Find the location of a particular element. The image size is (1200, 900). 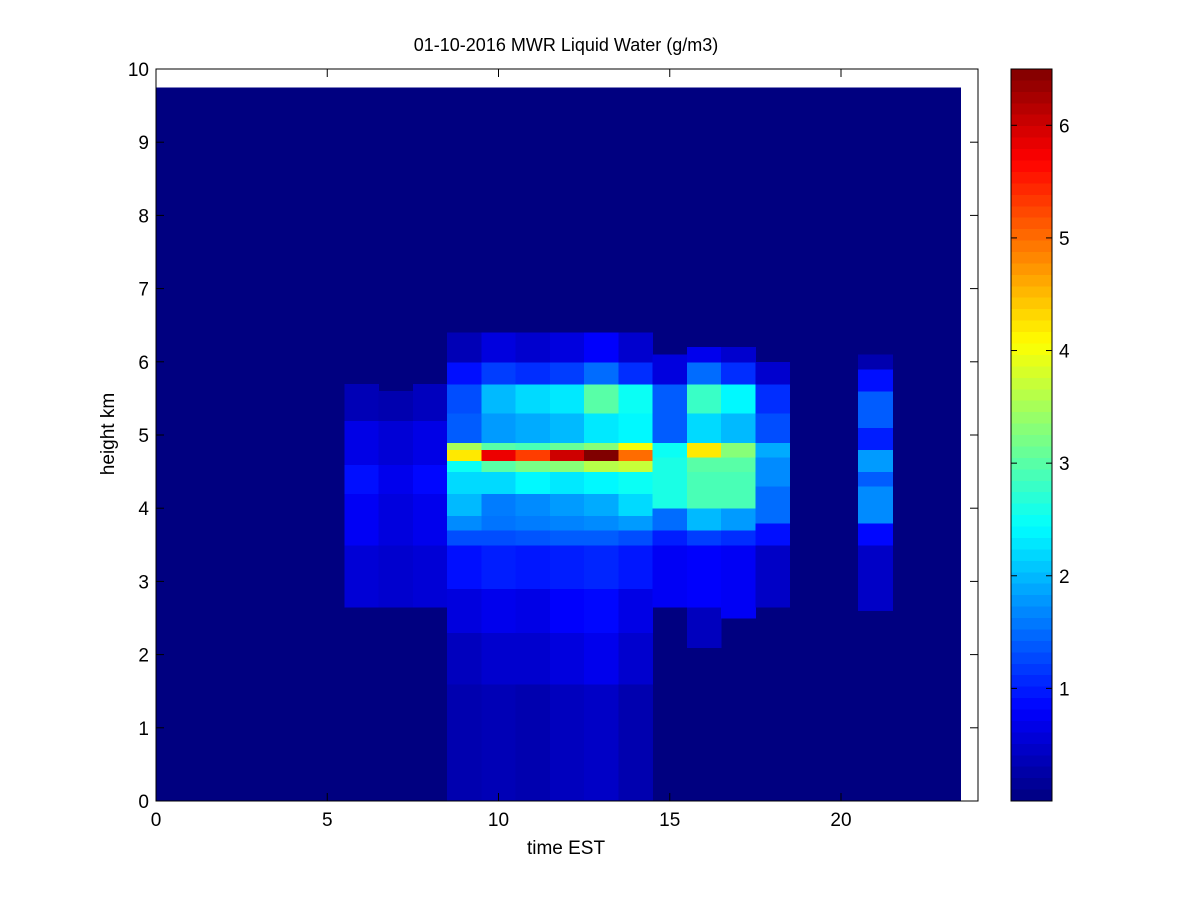

y-tick-label: 6 is located at coordinates (143, 363).